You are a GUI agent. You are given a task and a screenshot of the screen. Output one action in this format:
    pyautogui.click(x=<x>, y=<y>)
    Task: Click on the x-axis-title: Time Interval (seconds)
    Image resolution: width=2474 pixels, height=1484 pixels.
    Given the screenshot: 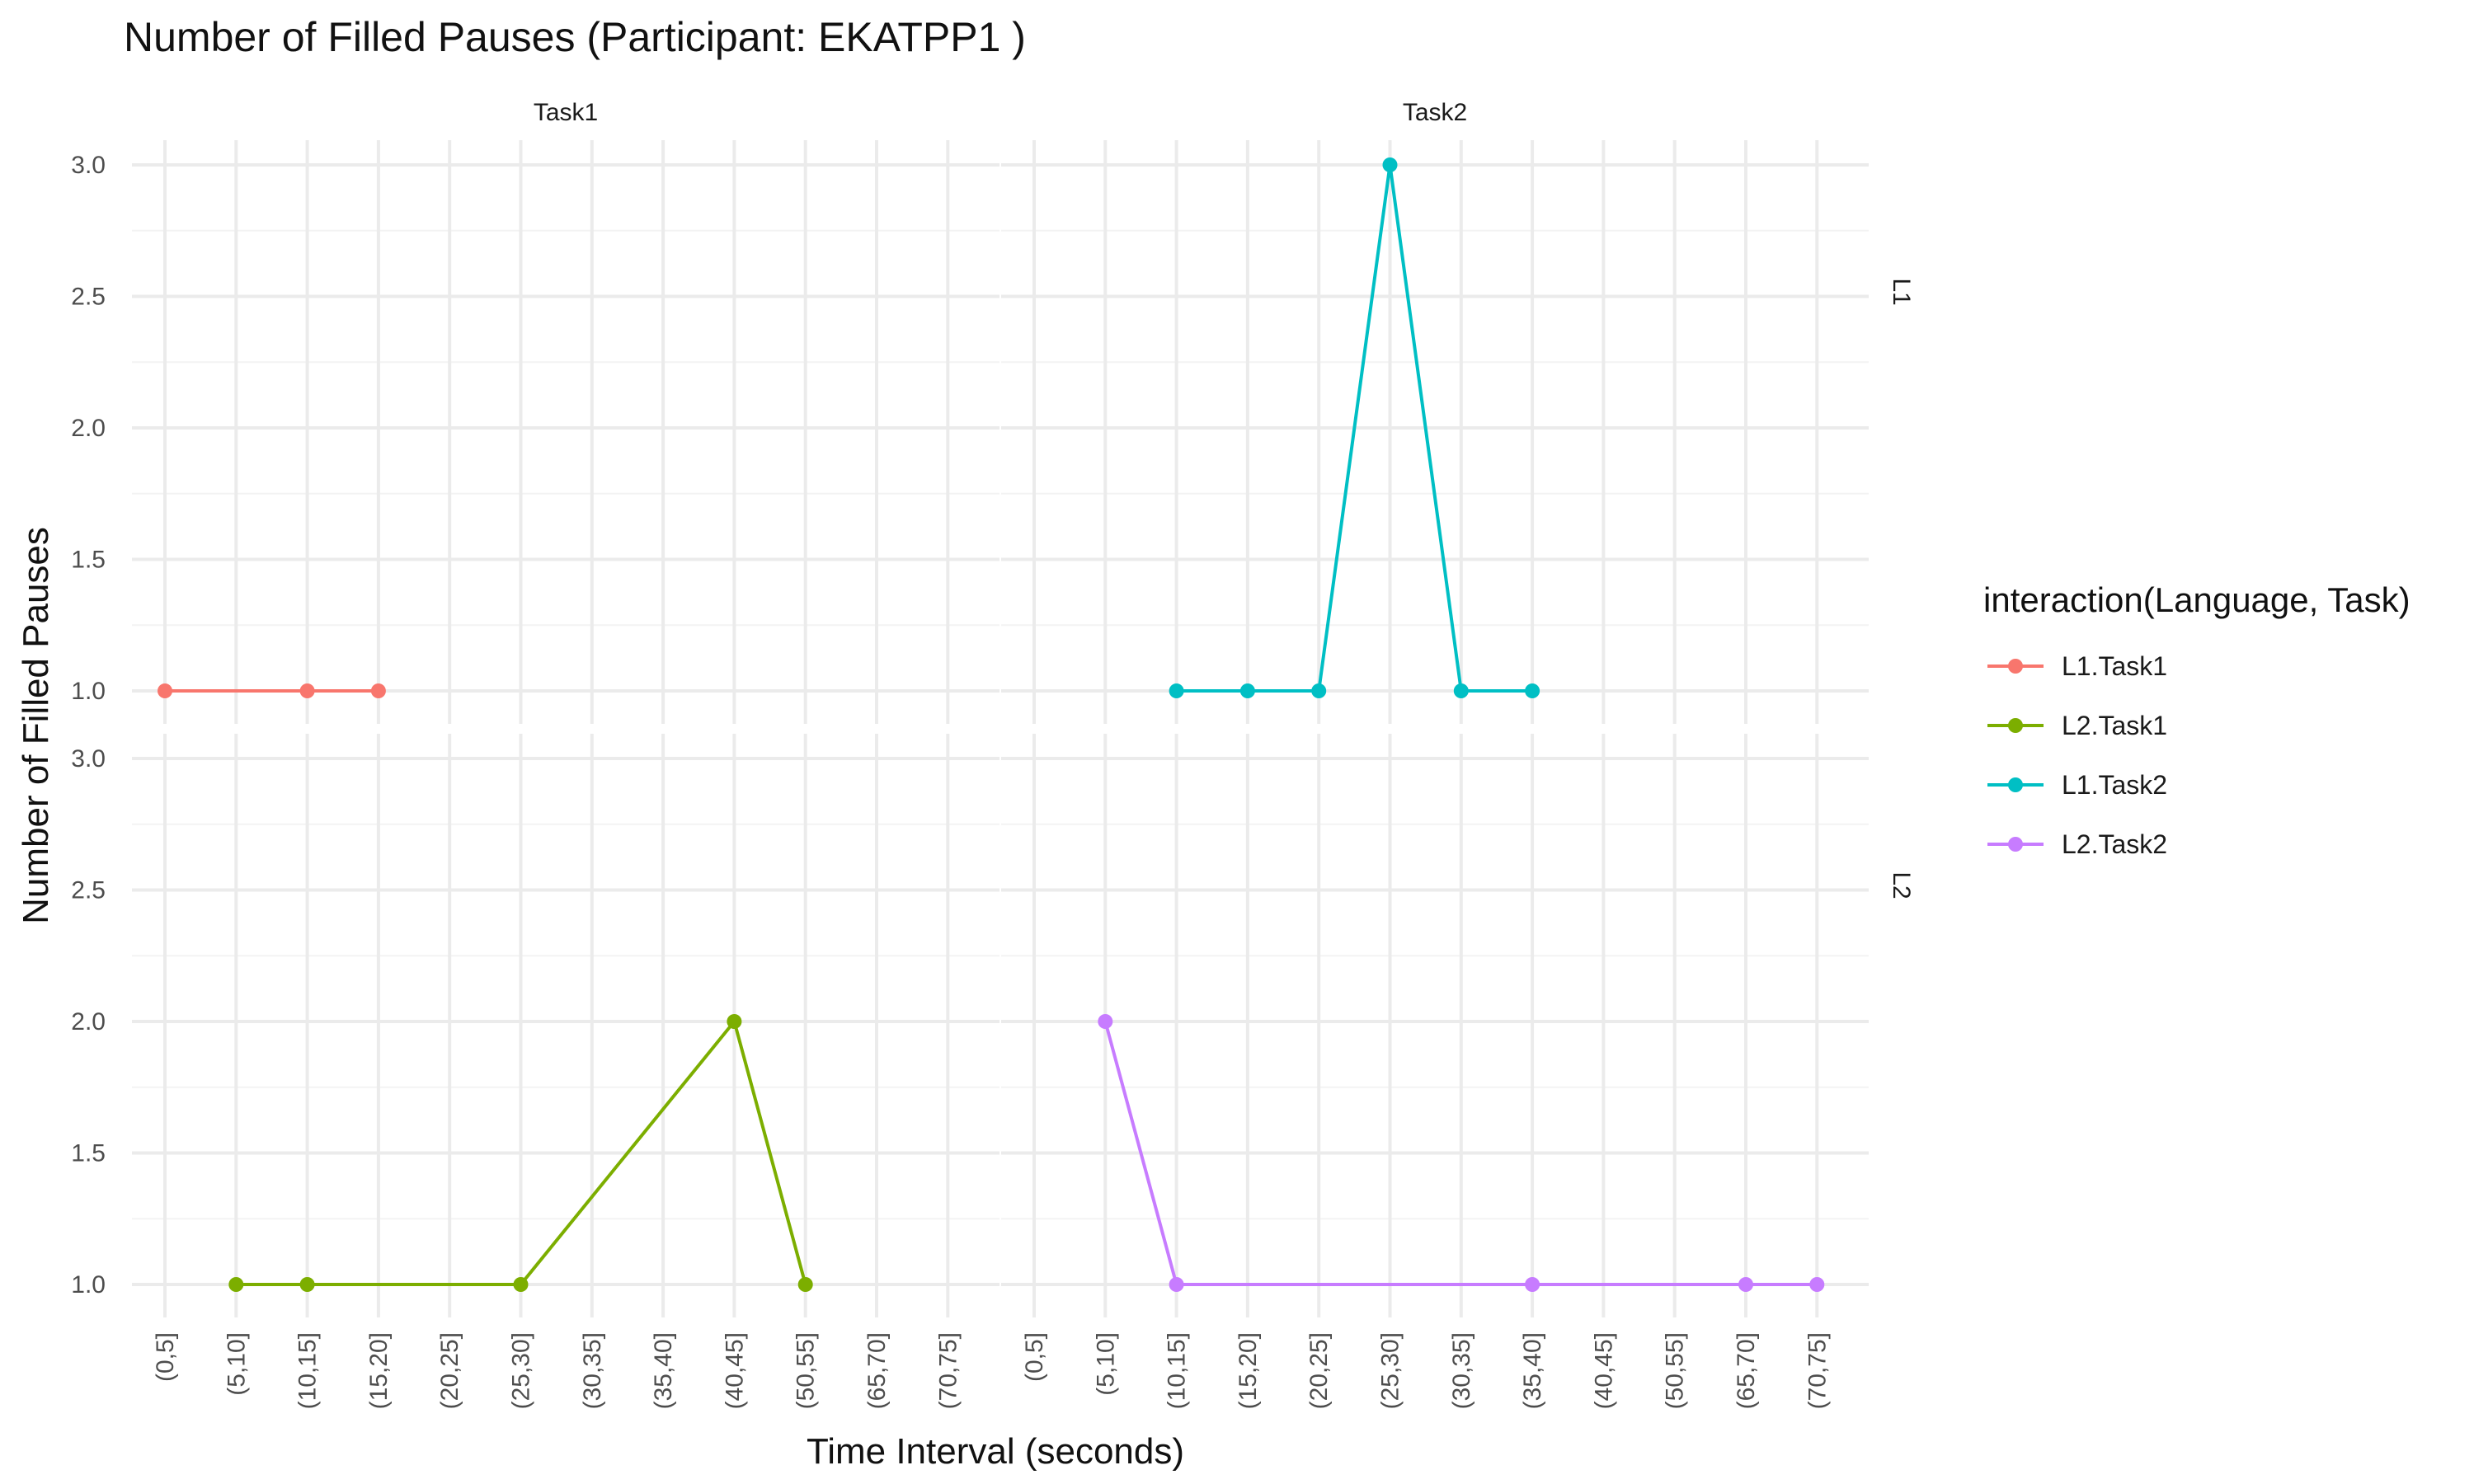 What is the action you would take?
    pyautogui.click(x=995, y=1452)
    